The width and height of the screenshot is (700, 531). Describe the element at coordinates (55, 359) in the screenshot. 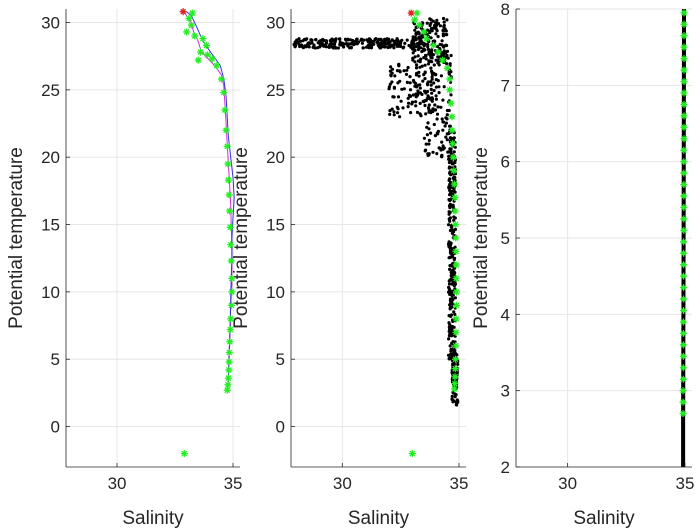

I see `y-tick-label: 5` at that location.